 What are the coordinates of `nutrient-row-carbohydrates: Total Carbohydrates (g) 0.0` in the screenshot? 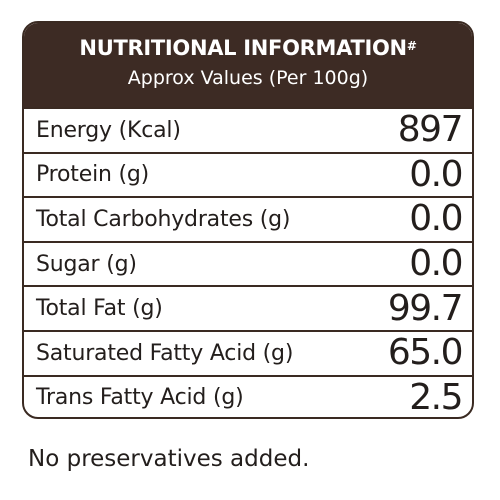 It's located at (248, 218).